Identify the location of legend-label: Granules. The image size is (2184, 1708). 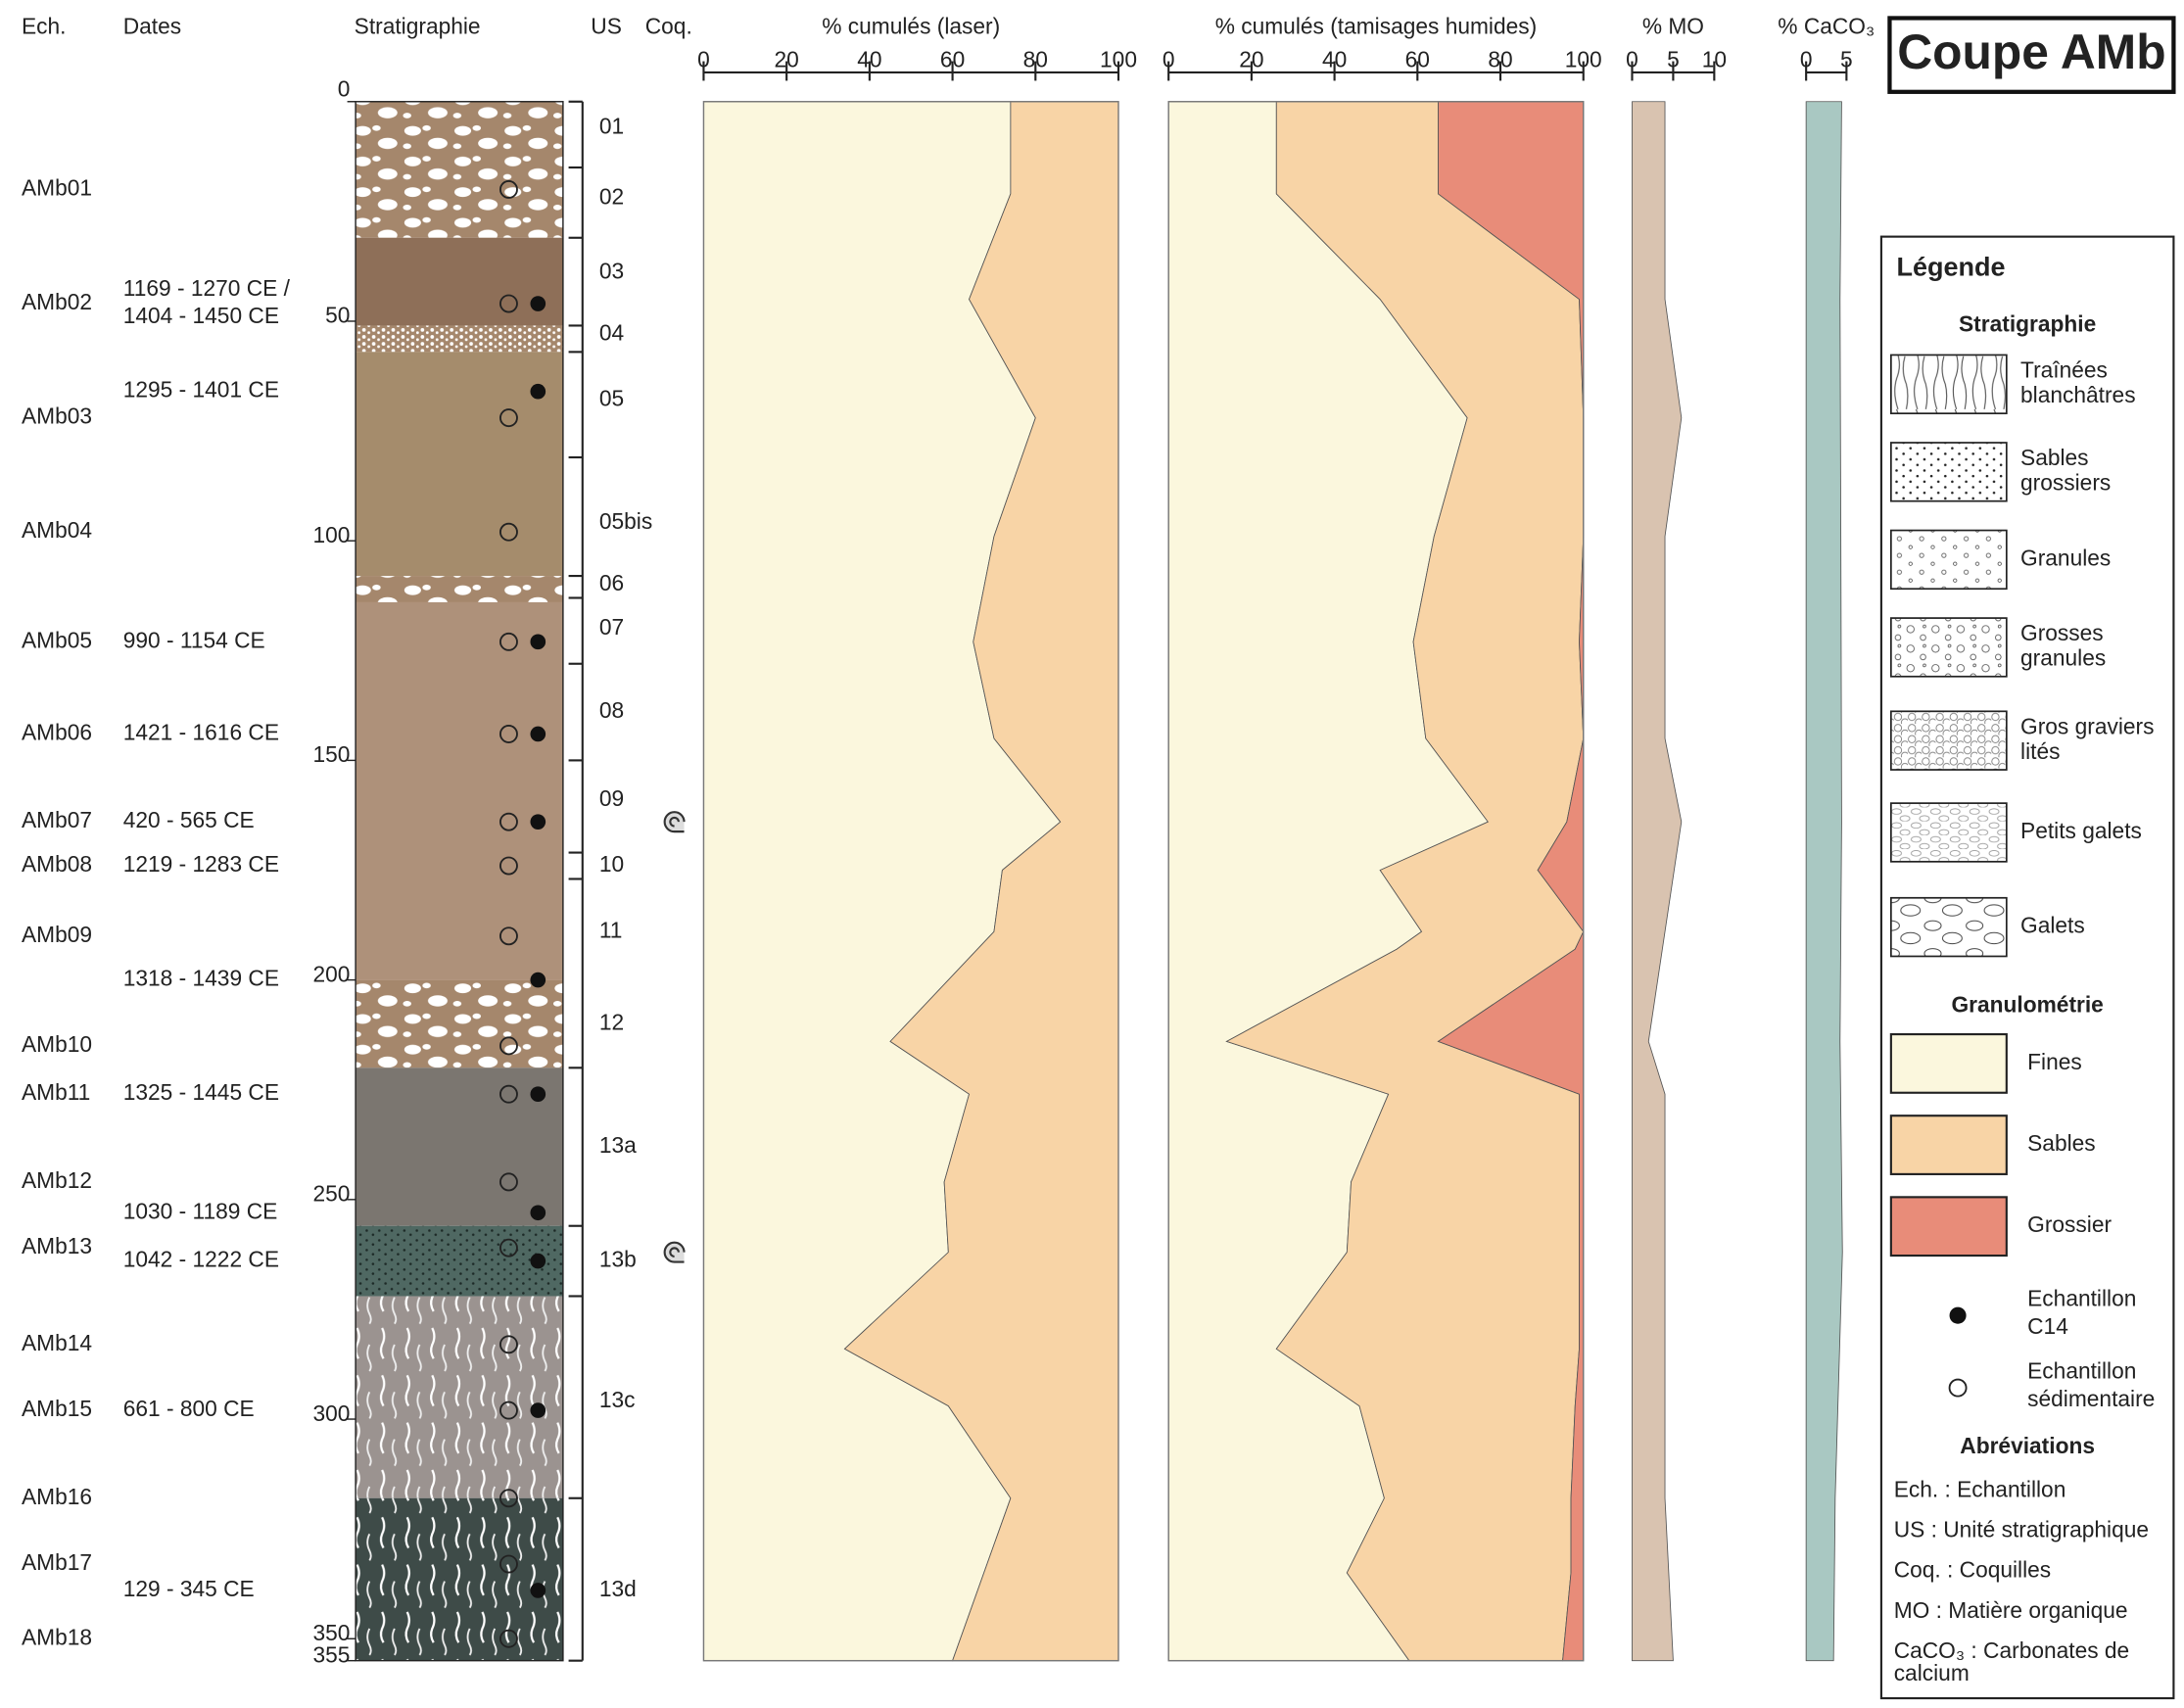
(2065, 557).